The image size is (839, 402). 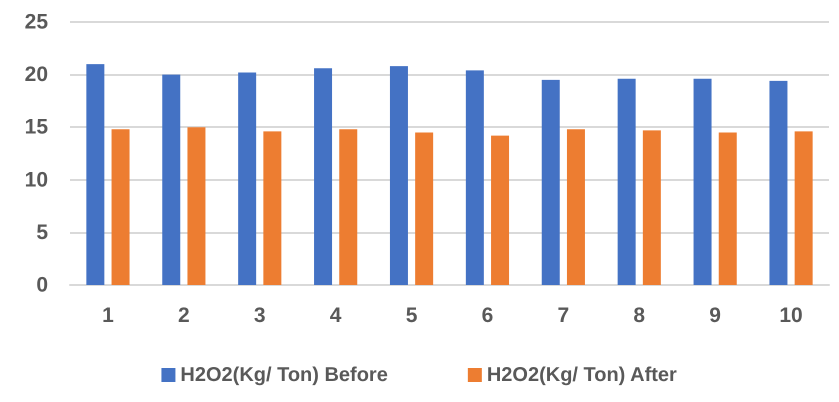 What do you see at coordinates (36, 127) in the screenshot?
I see `y-tick-label: 15` at bounding box center [36, 127].